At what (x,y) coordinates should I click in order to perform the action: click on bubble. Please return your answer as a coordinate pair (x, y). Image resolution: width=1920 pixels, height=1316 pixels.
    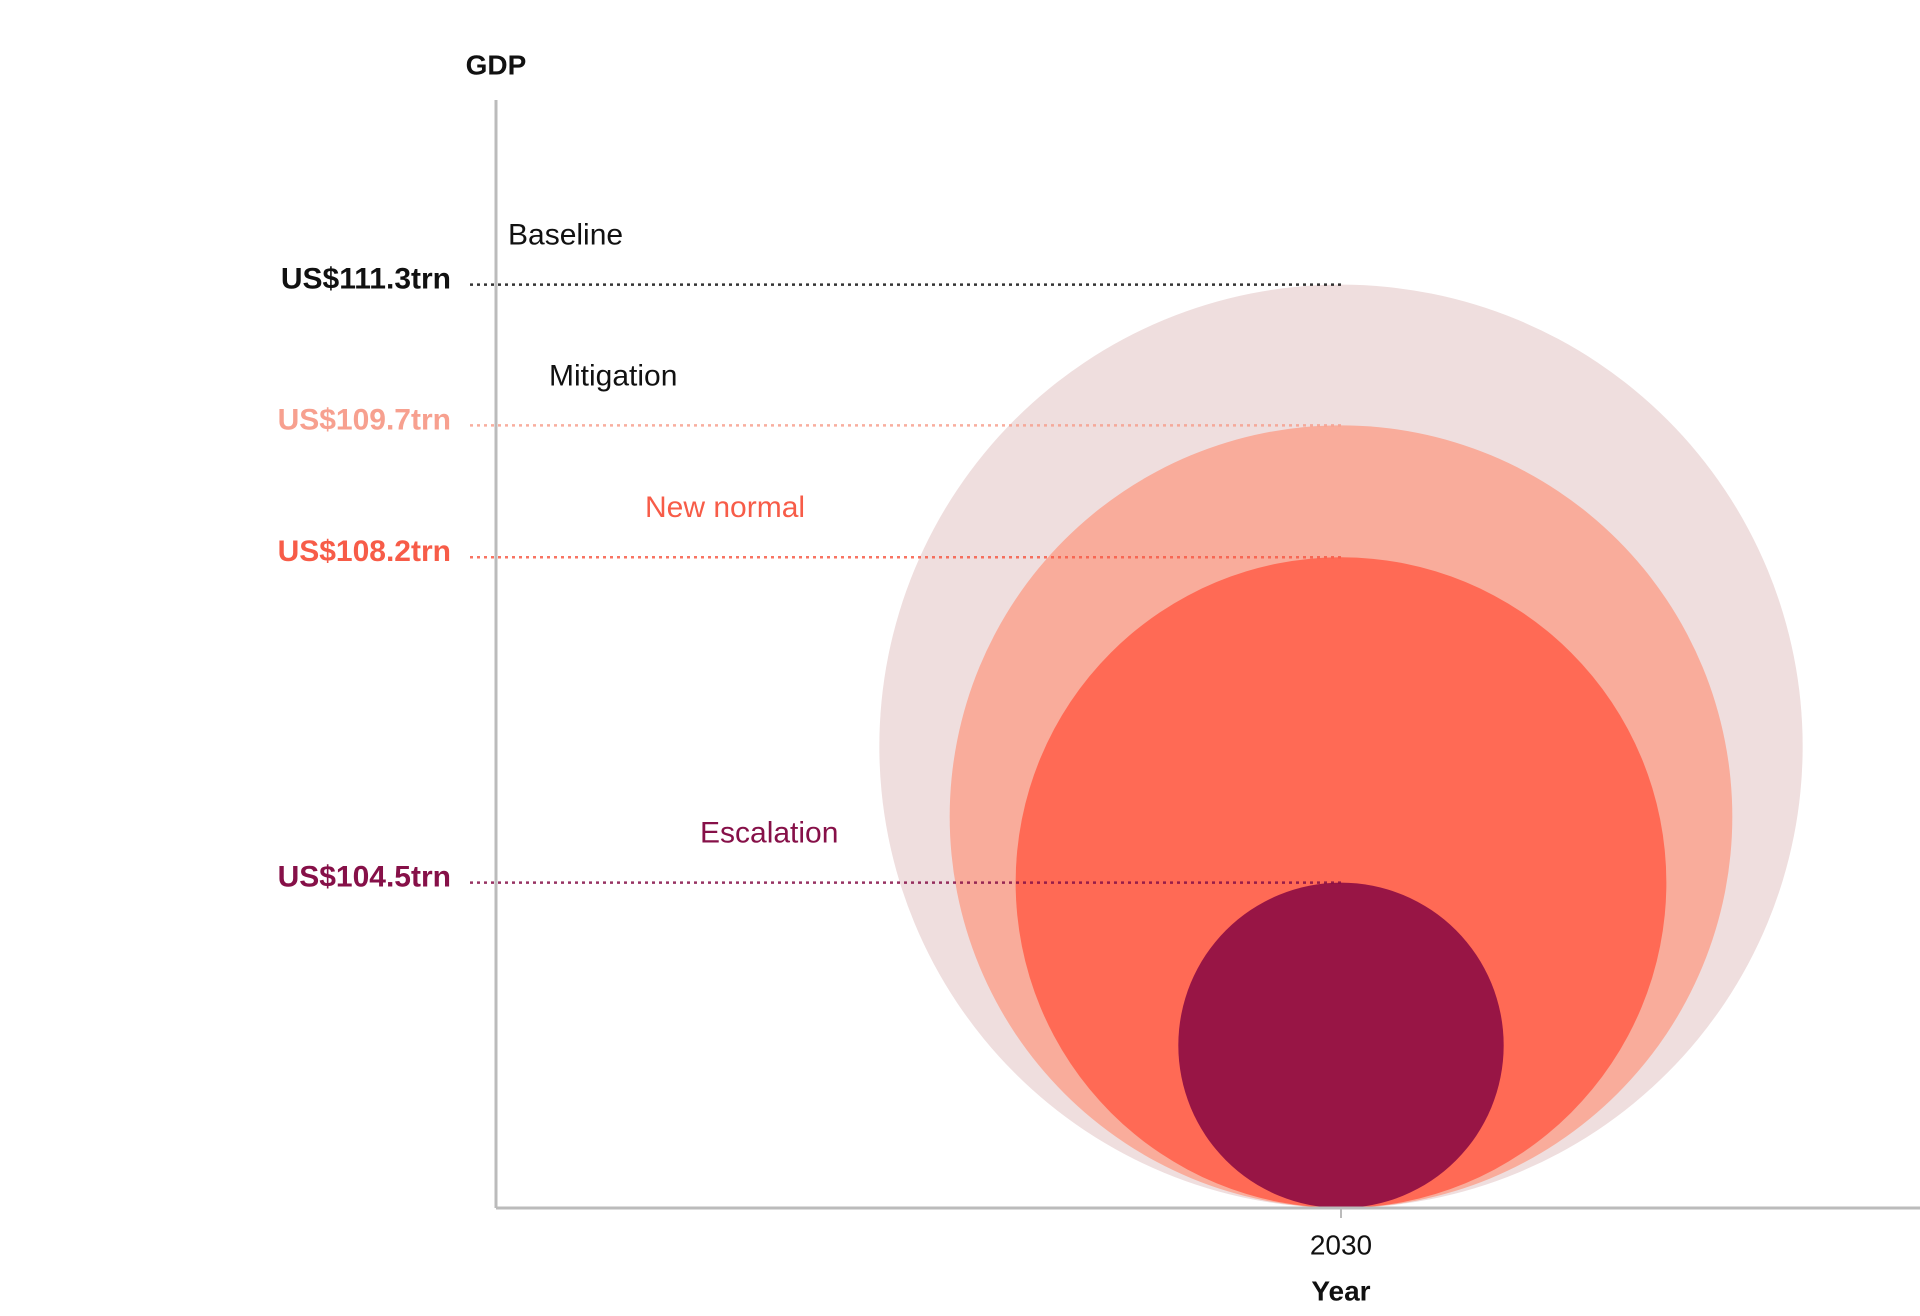
    Looking at the image, I should click on (1341, 1045).